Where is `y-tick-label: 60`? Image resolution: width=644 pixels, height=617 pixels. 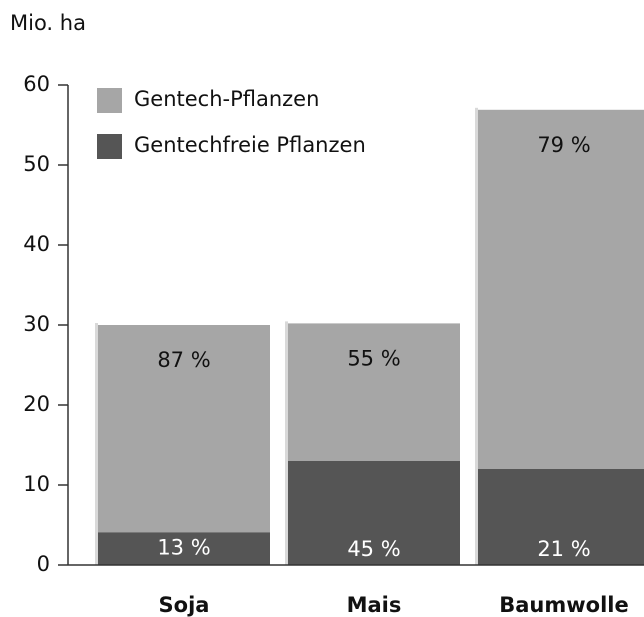
y-tick-label: 60 is located at coordinates (36, 84).